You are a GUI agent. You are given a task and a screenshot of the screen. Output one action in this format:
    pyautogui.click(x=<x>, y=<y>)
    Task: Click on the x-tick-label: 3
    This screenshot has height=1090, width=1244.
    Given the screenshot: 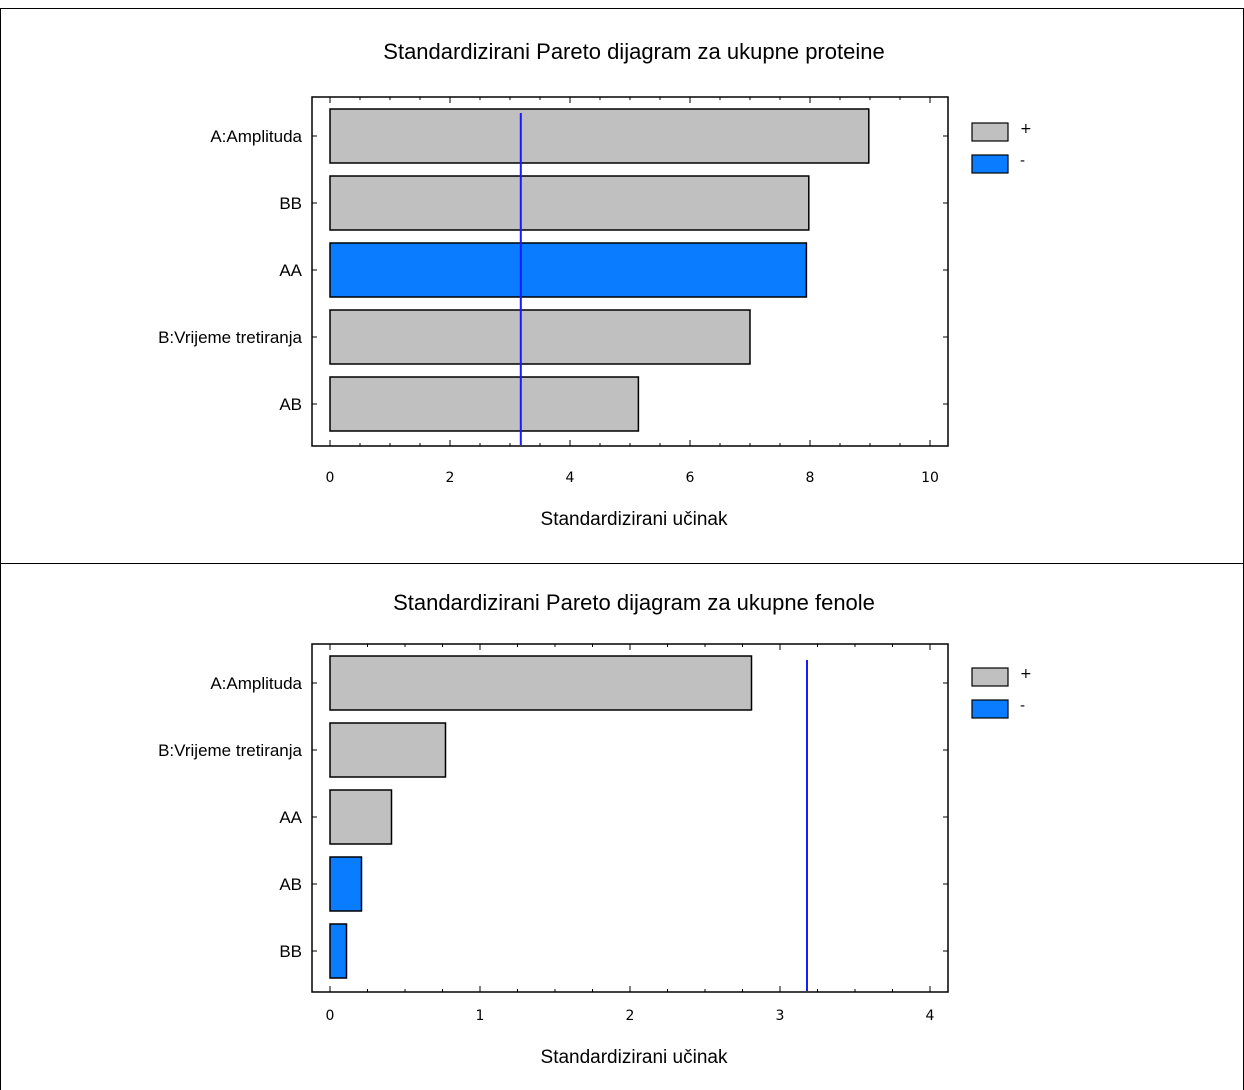 What is the action you would take?
    pyautogui.click(x=780, y=1016)
    